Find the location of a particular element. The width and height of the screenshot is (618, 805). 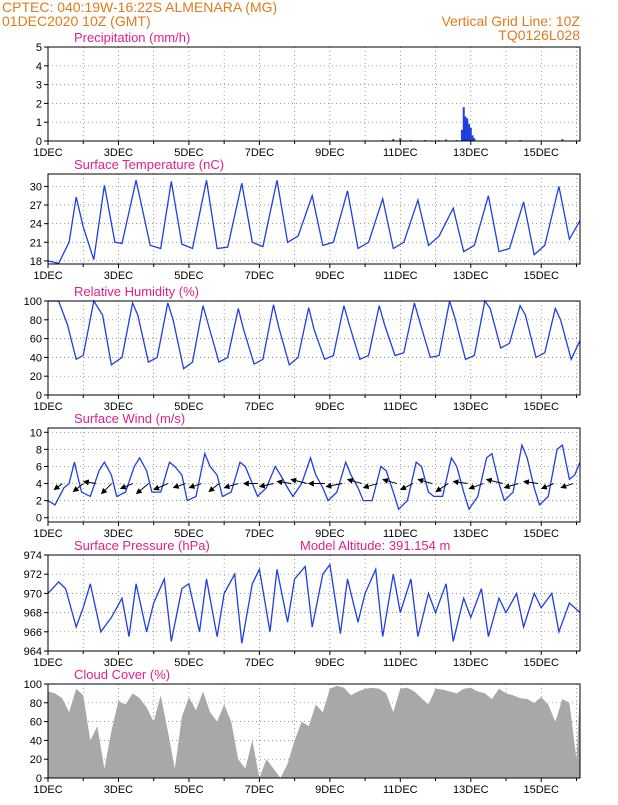

y-tick-label: 974 is located at coordinates (33, 556).